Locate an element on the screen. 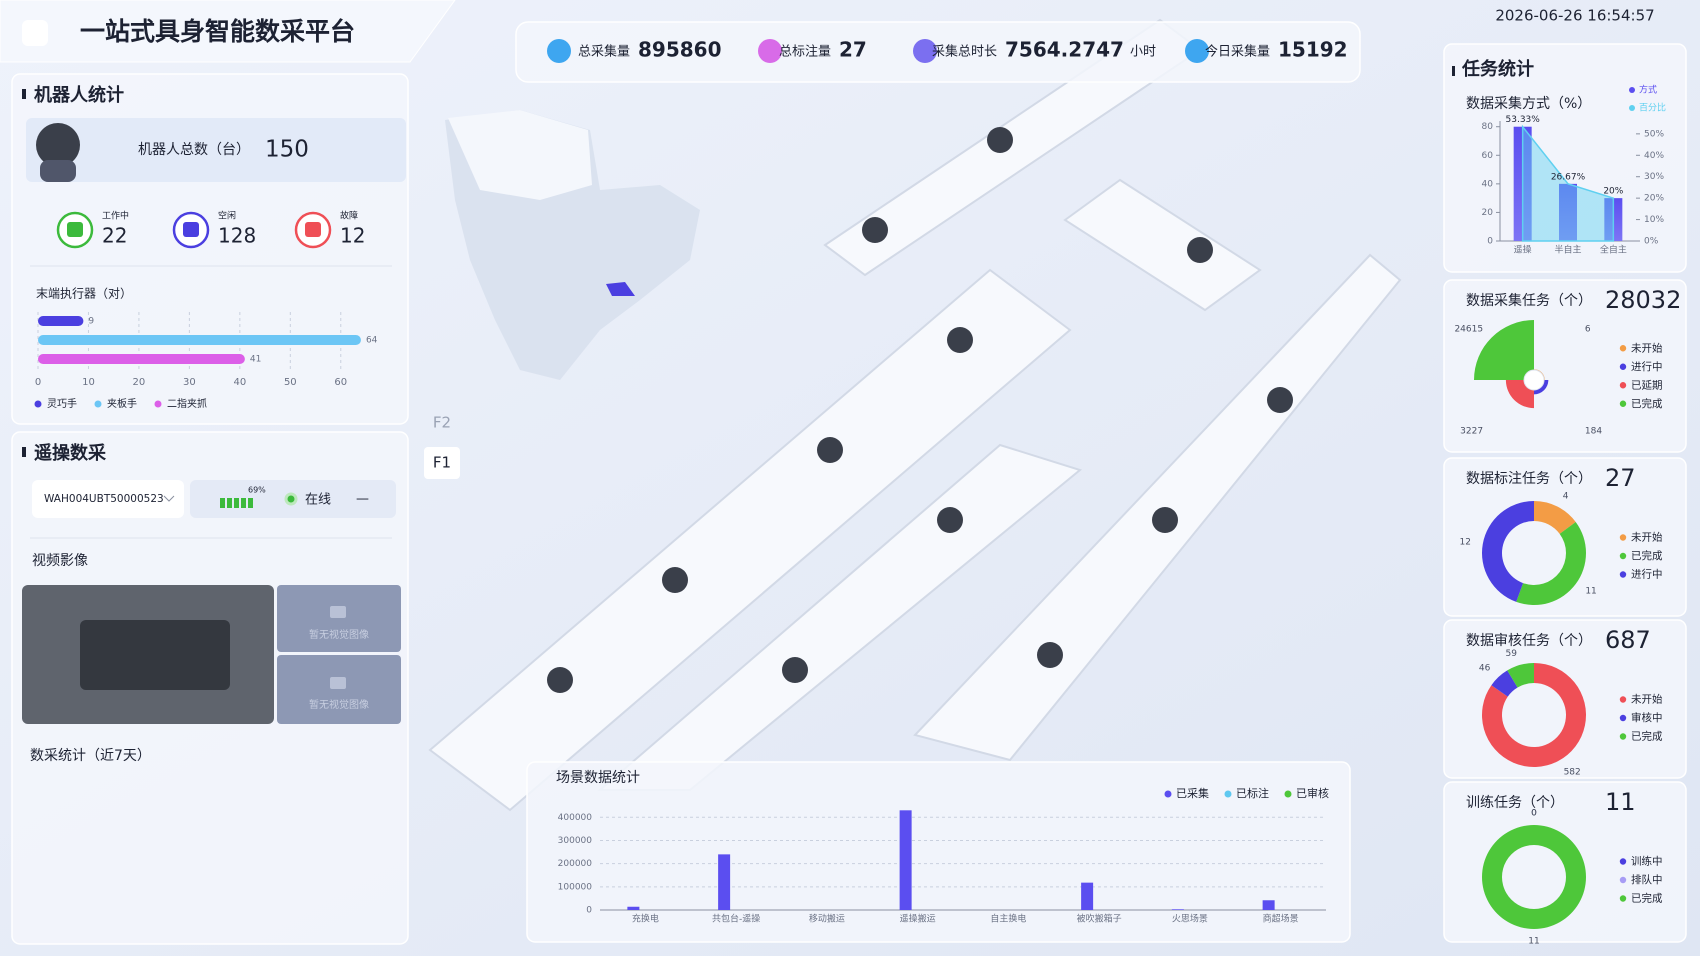  legend-label: 进行中 is located at coordinates (1647, 574).